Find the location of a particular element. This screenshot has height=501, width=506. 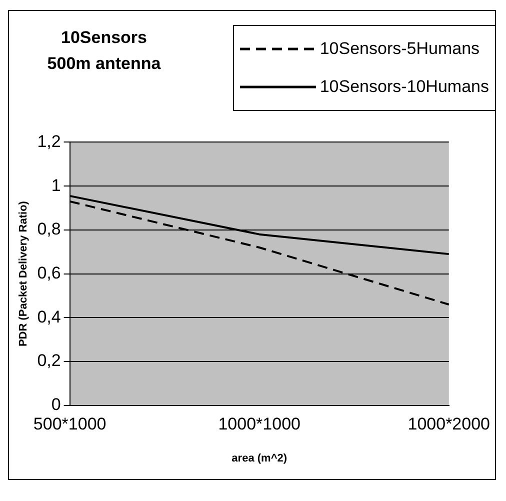

x-tick-label: 1000*2000 is located at coordinates (449, 424).